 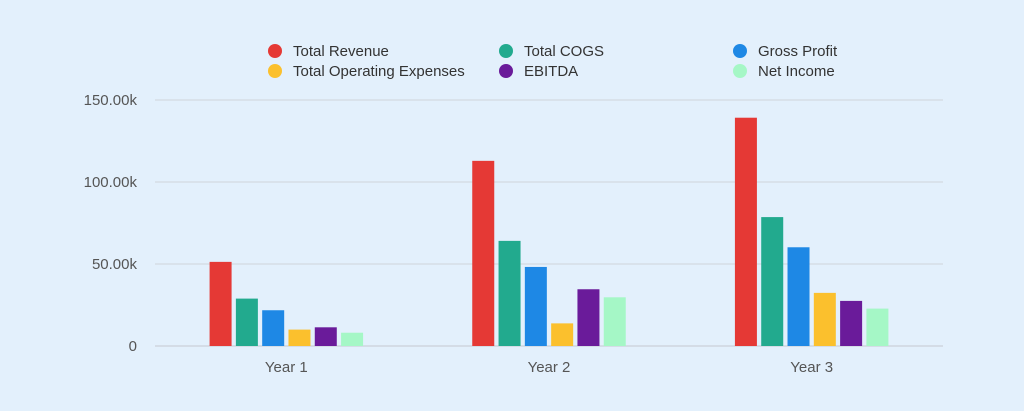 What do you see at coordinates (115, 264) in the screenshot?
I see `y-tick-label: 50.00k` at bounding box center [115, 264].